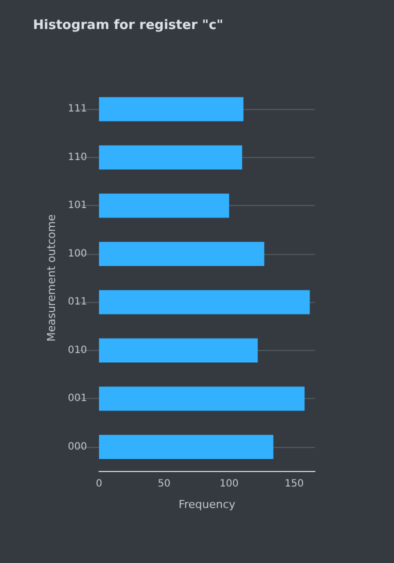 This screenshot has height=563, width=394. I want to click on y-tick-label: 101, so click(77, 206).